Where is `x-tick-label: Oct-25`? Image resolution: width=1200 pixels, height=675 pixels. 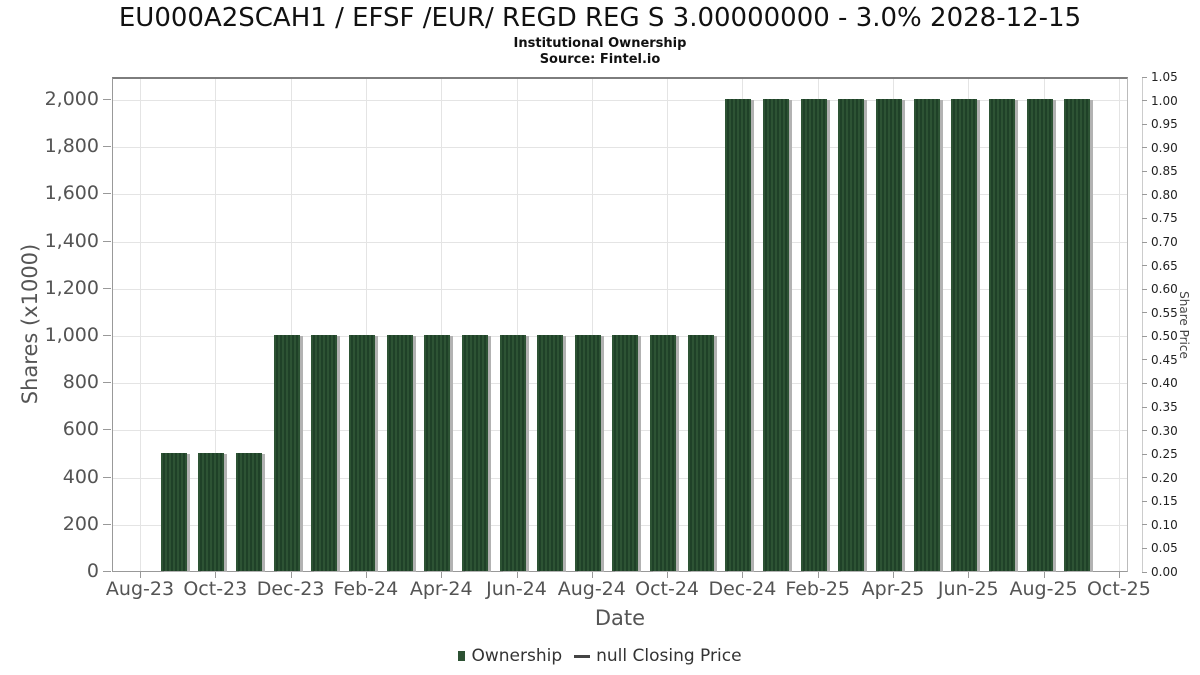
x-tick-label: Oct-25 is located at coordinates (1118, 589).